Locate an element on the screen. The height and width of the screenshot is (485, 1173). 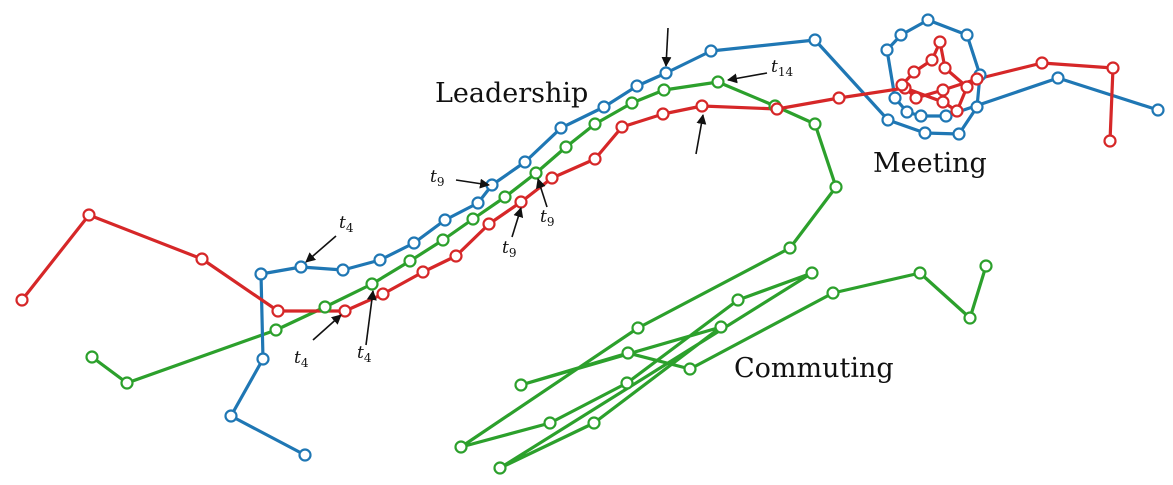
label-commuting: Commuting is located at coordinates (814, 368).